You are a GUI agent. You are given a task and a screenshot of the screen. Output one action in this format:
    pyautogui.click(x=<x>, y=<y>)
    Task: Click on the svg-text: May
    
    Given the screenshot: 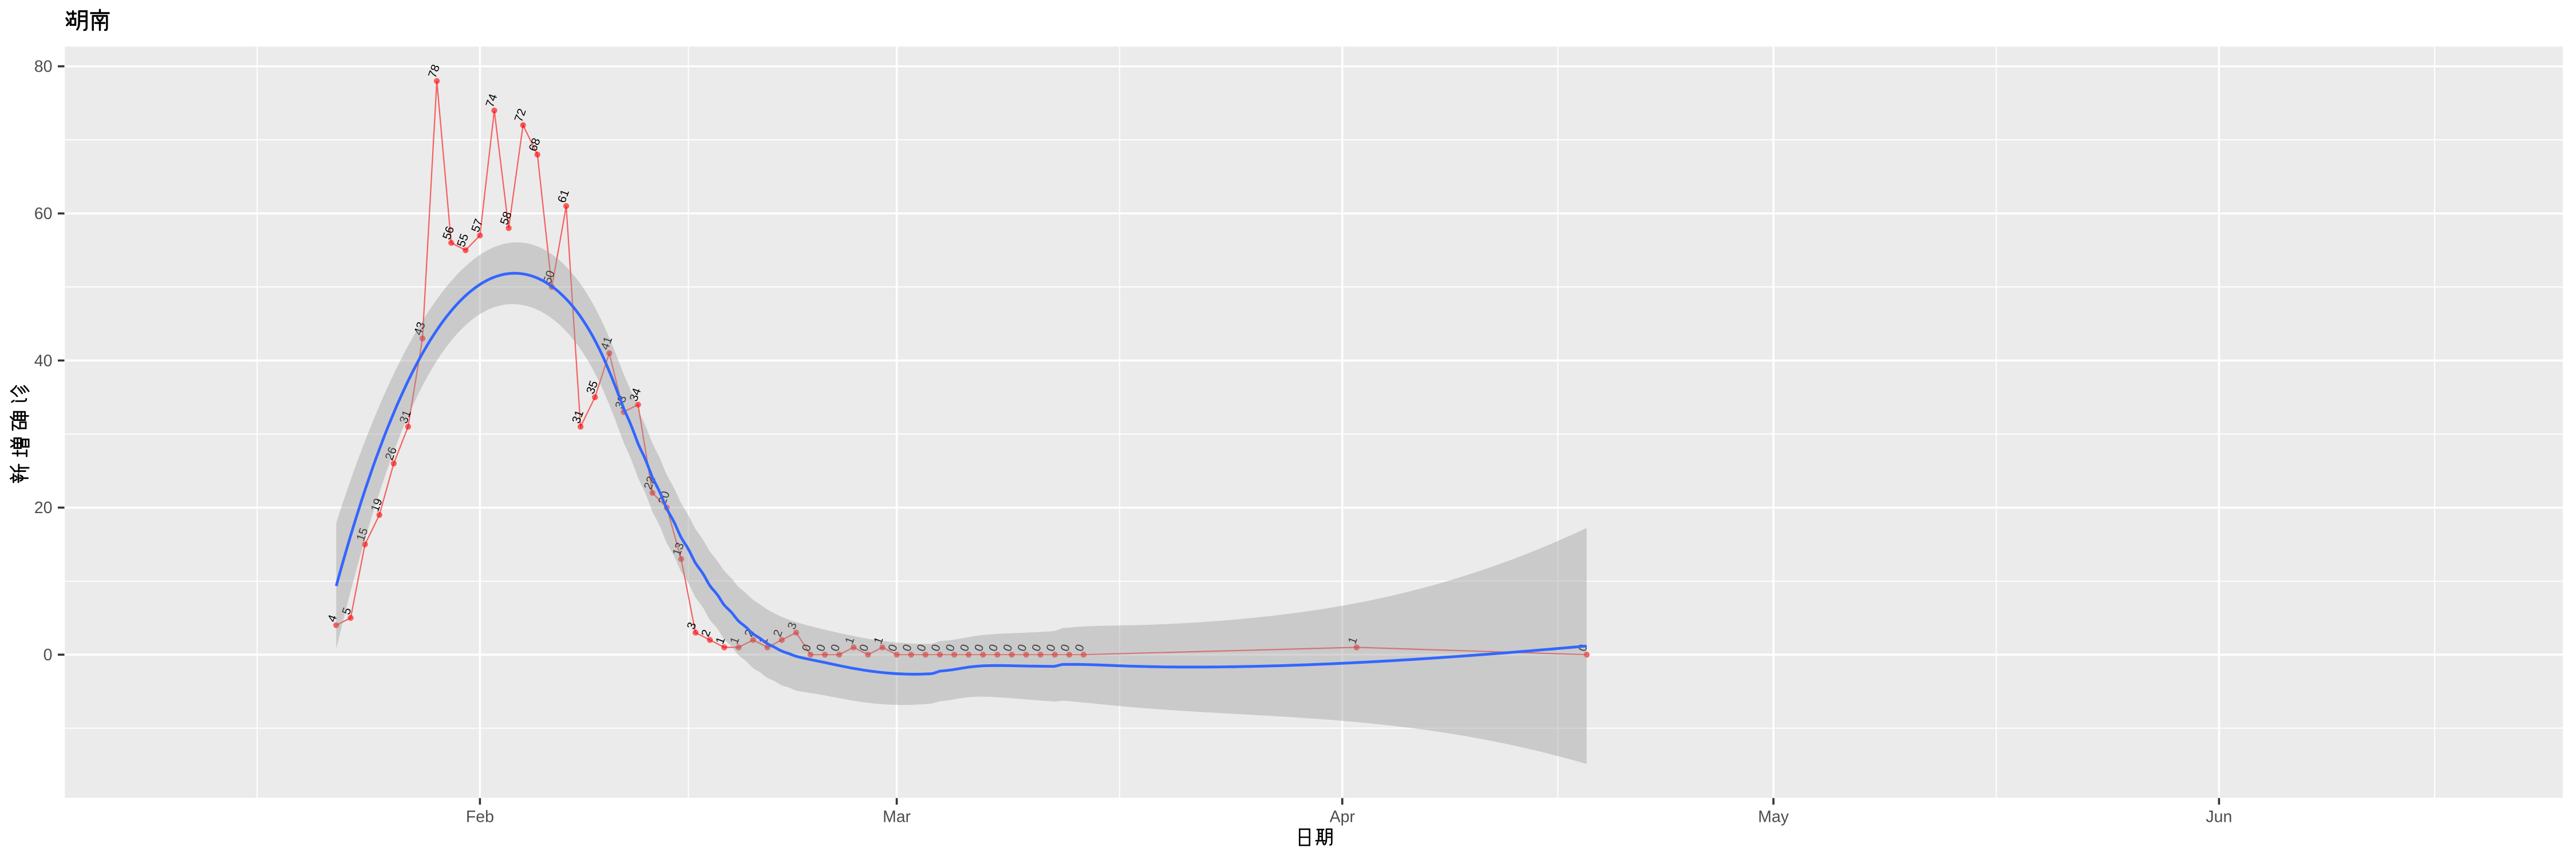 What is the action you would take?
    pyautogui.click(x=1773, y=817)
    